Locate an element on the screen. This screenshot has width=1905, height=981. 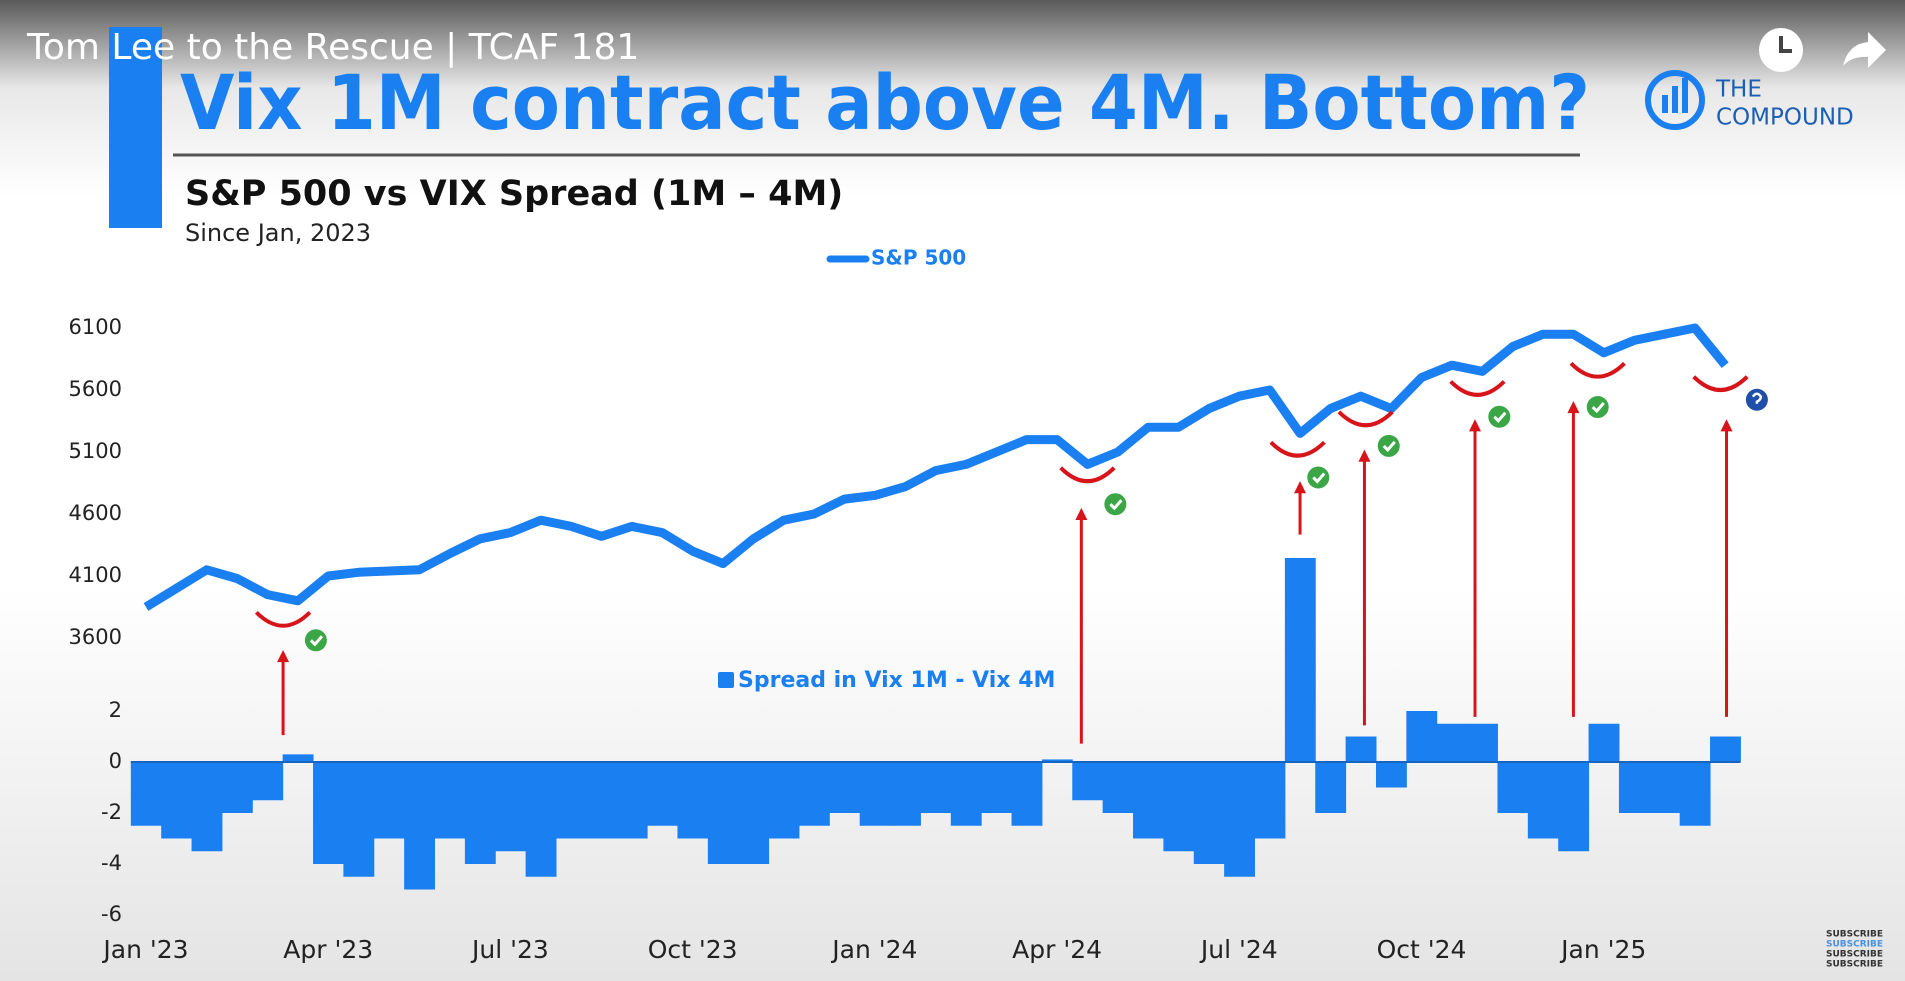
y-tick-label: -2 is located at coordinates (111, 812).